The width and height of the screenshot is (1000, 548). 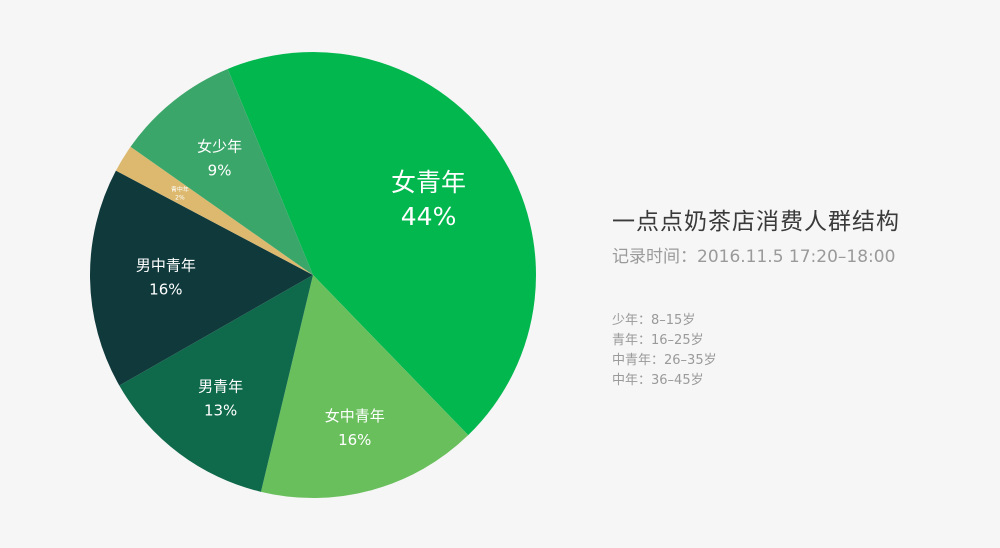 I want to click on slice-label: 男中青年, so click(x=166, y=266).